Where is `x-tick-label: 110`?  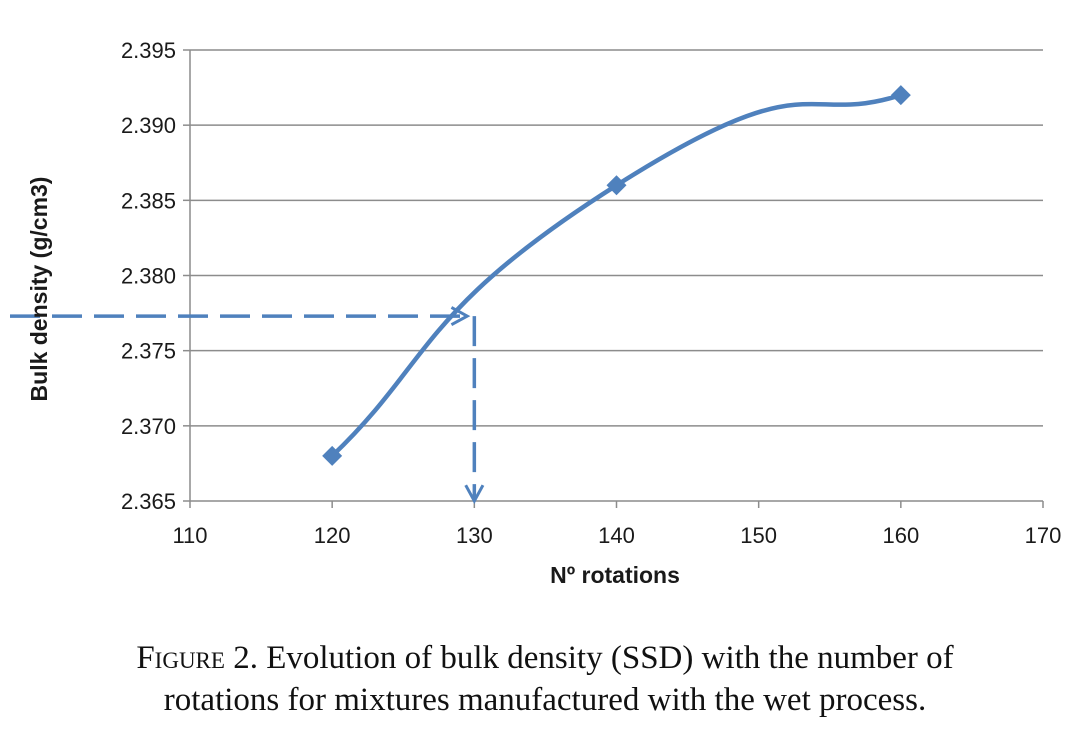 x-tick-label: 110 is located at coordinates (189, 535).